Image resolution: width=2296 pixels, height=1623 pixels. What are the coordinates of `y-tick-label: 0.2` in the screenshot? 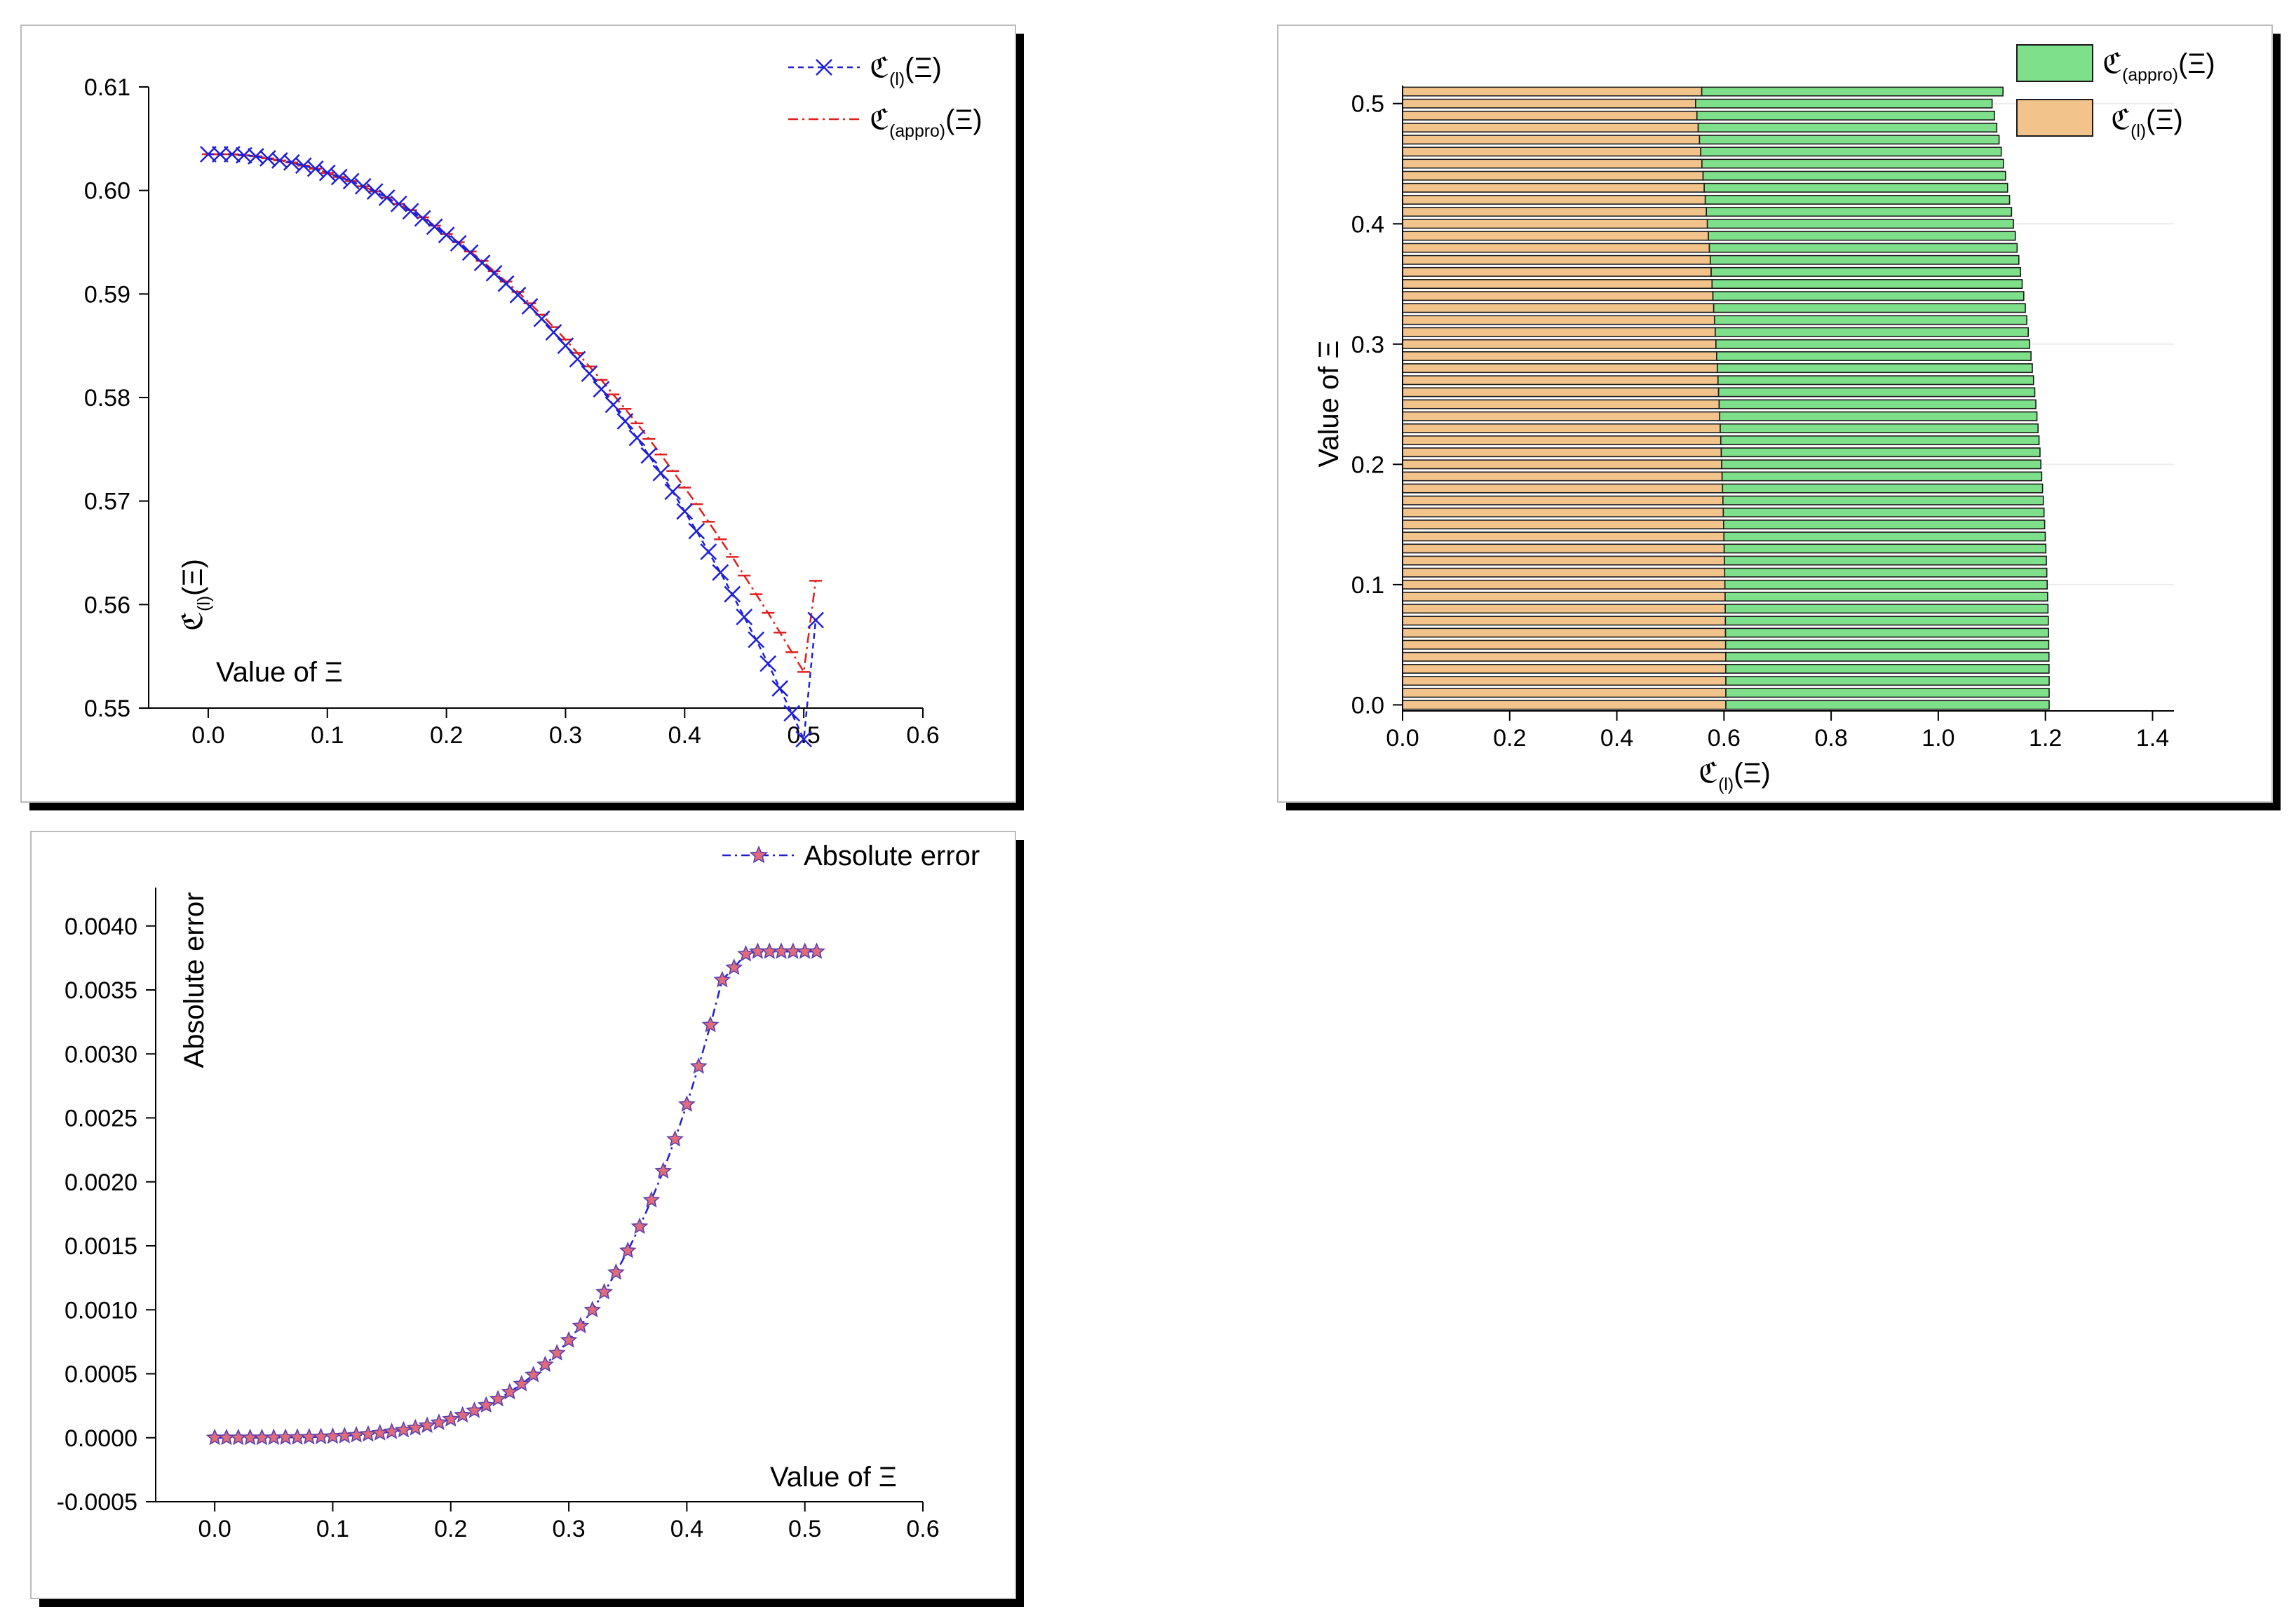 It's located at (1367, 464).